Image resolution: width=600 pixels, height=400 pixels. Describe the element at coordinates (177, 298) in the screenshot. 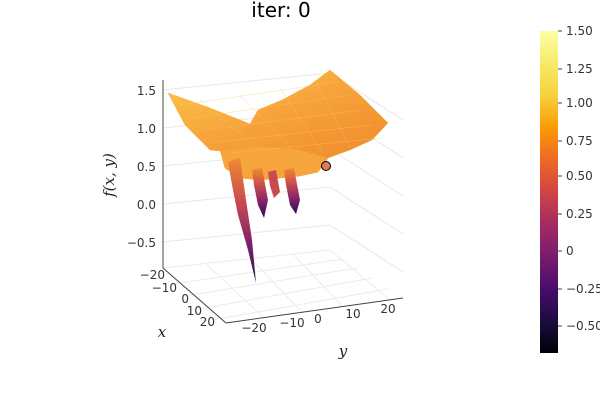

I see `x-tick-labels: −20 −10 0 10 20` at that location.